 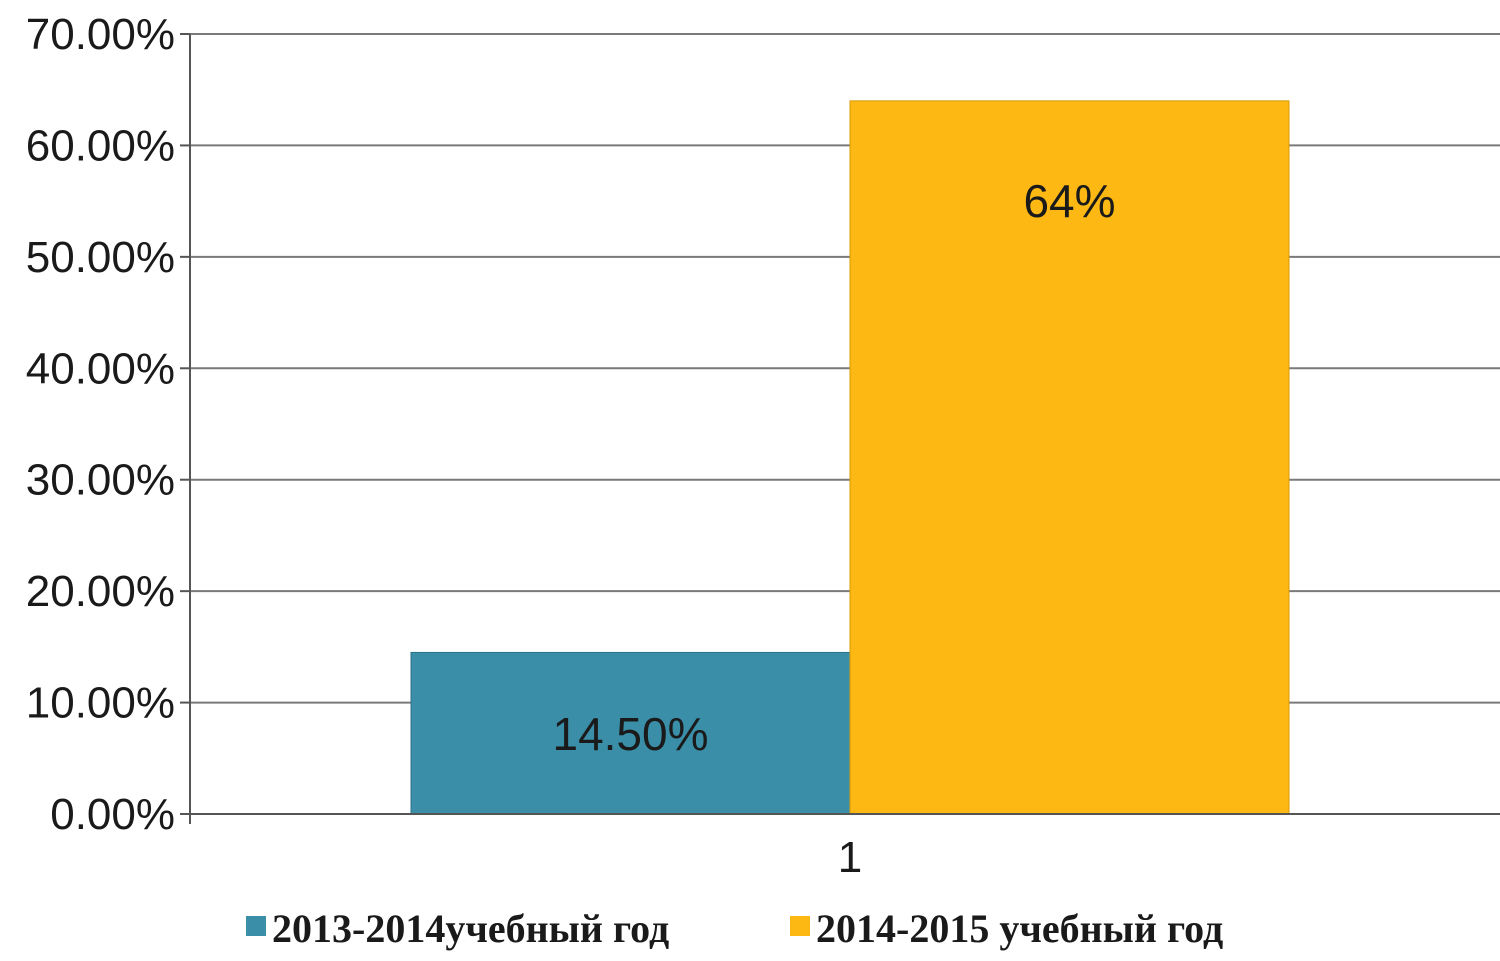 I want to click on y-tick-label: 60.00%, so click(x=100, y=145).